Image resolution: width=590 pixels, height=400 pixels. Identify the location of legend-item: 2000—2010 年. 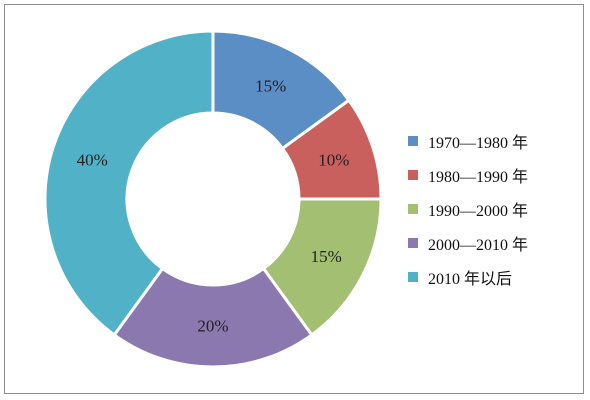
(468, 243).